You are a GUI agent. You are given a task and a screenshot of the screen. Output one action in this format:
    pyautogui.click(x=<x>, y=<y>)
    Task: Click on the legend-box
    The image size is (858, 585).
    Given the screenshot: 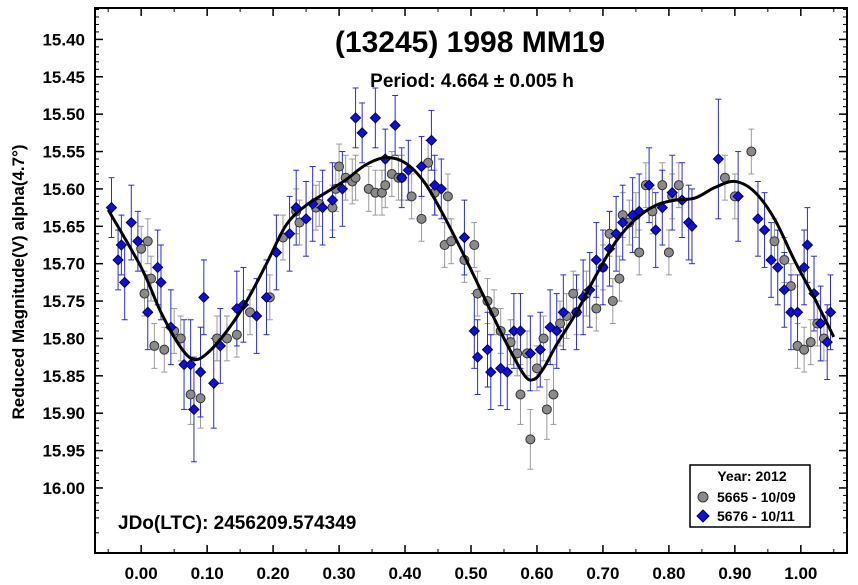 What is the action you would take?
    pyautogui.click(x=750, y=496)
    